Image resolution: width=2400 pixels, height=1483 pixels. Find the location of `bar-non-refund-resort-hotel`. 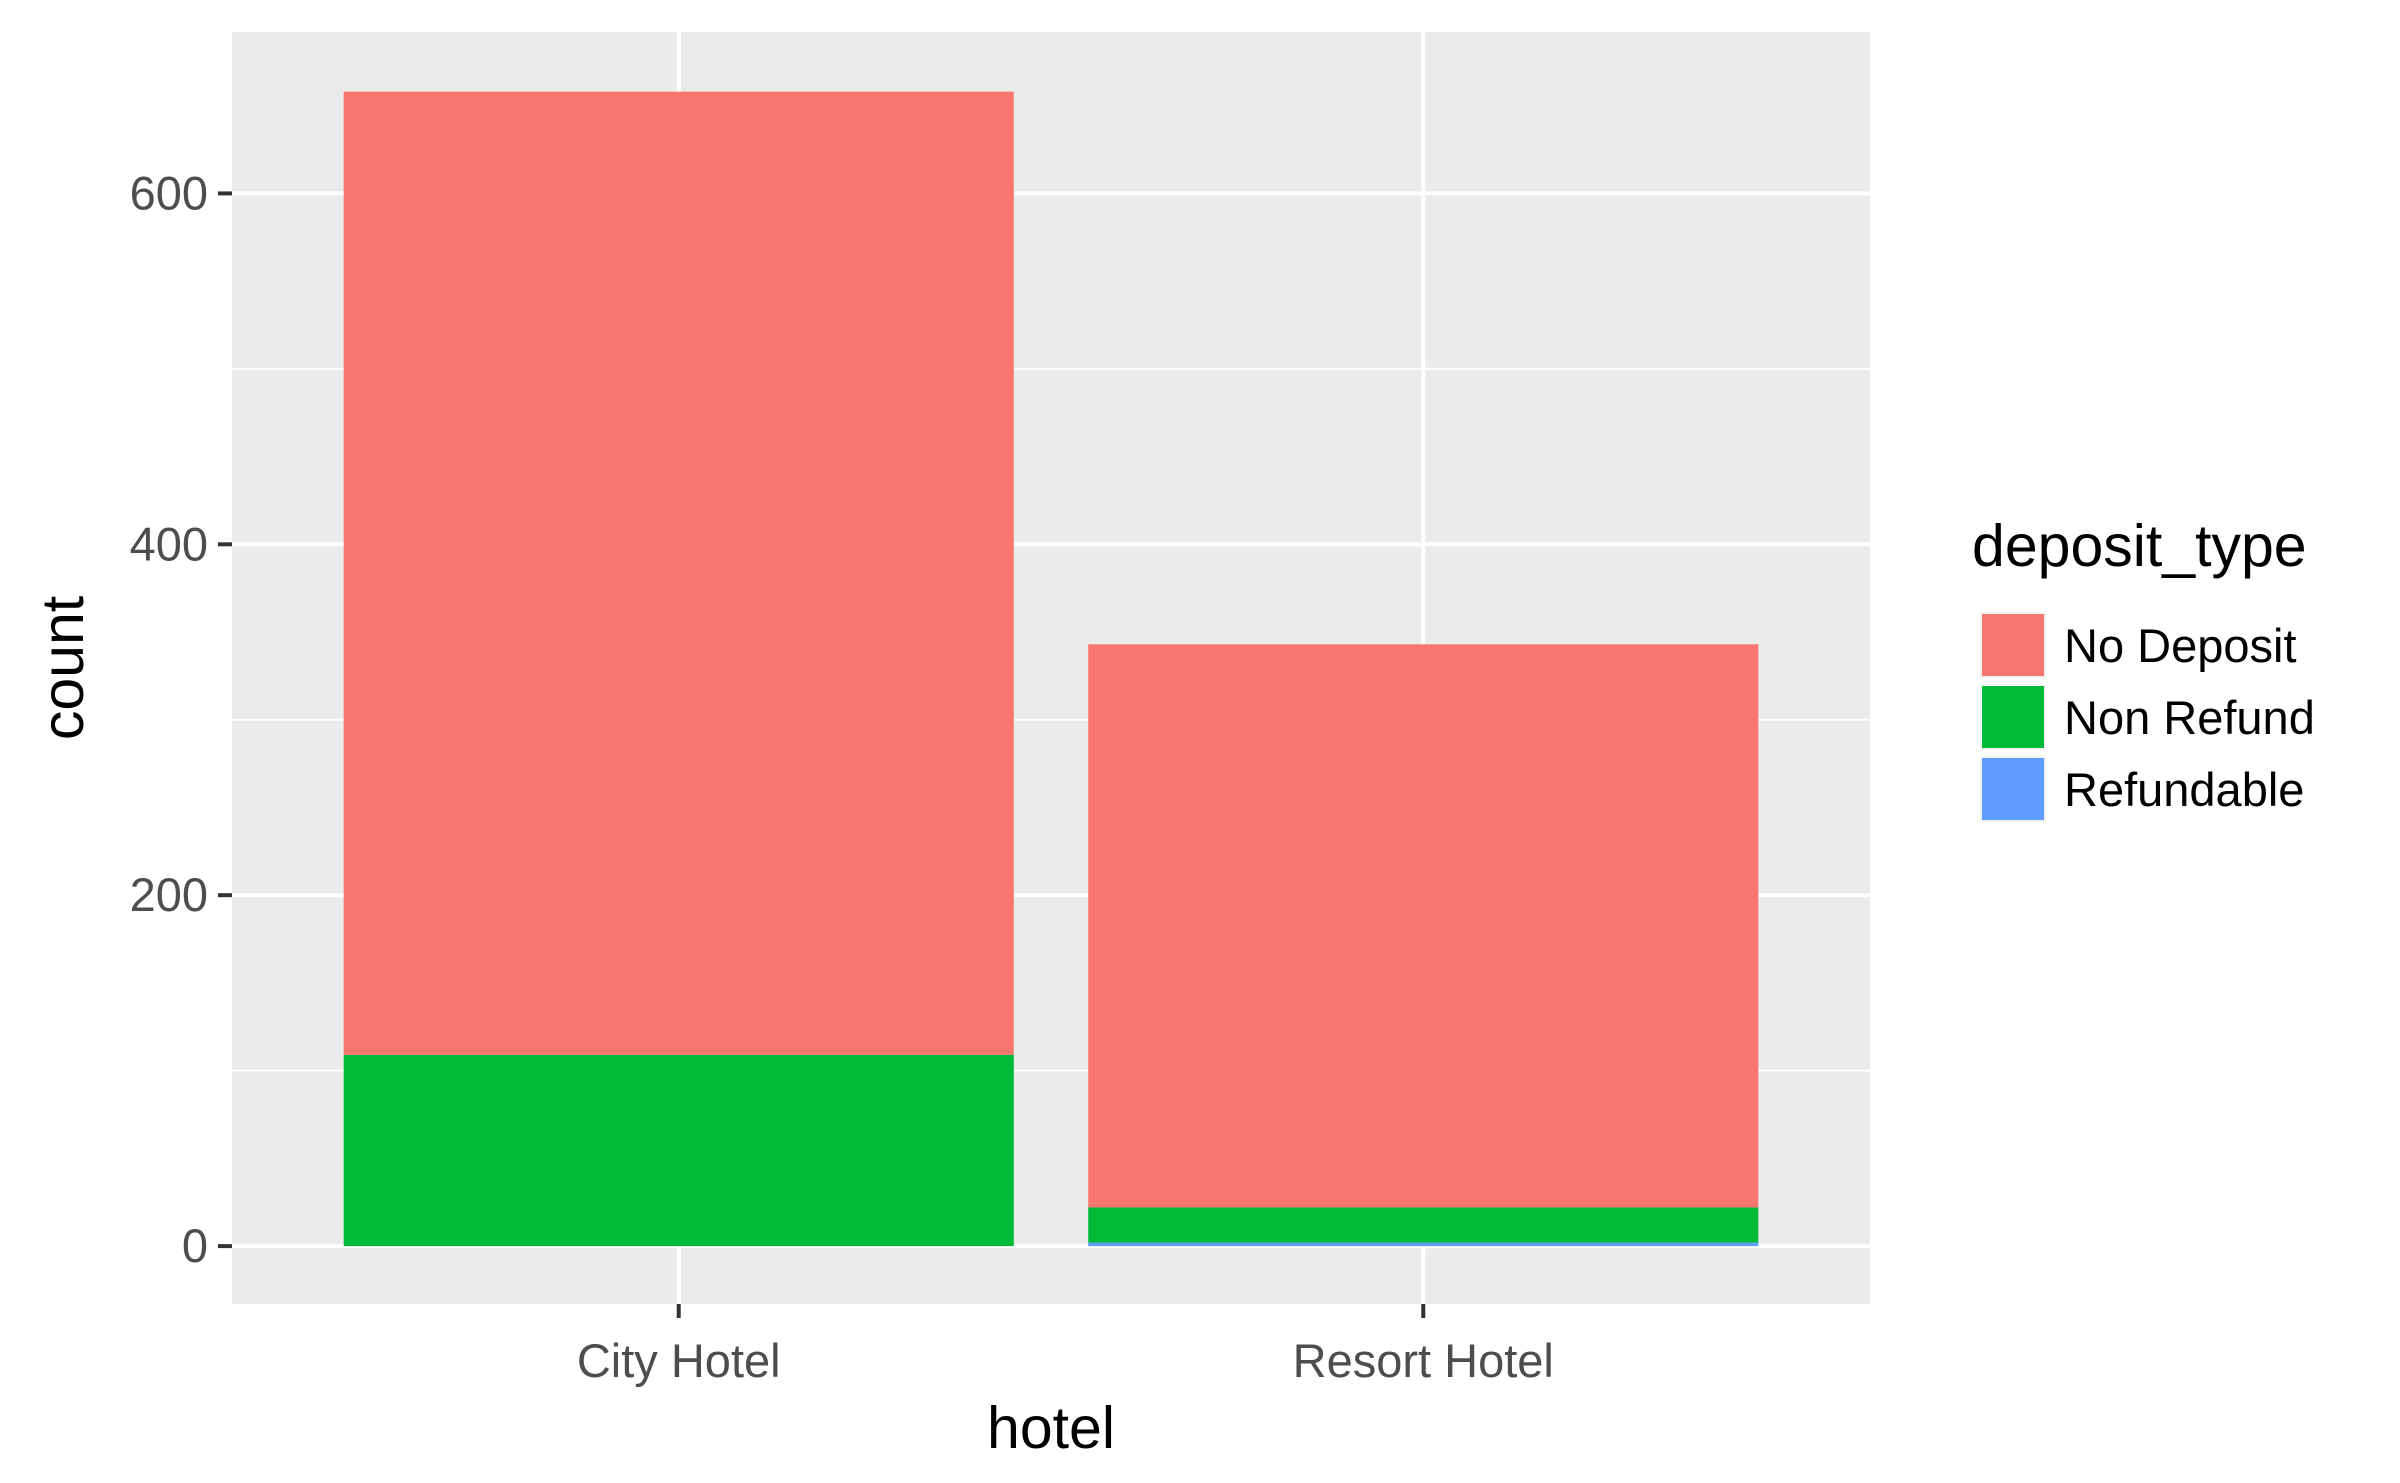

bar-non-refund-resort-hotel is located at coordinates (1423, 1225).